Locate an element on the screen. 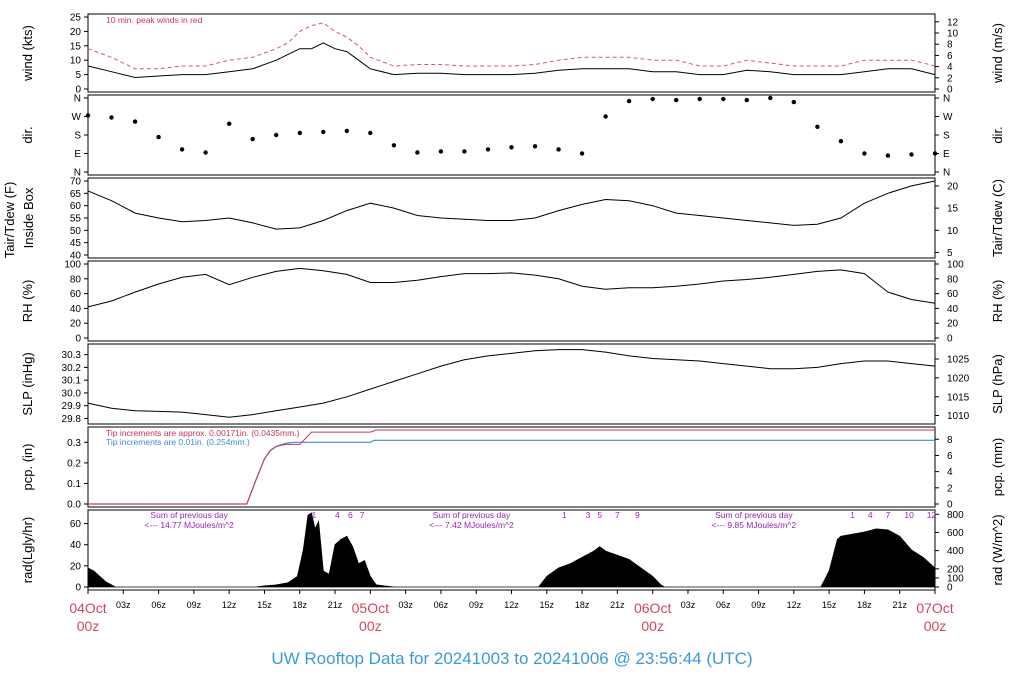 The height and width of the screenshot is (700, 1024). day-sum-line1: Sum of previous day is located at coordinates (189, 515).